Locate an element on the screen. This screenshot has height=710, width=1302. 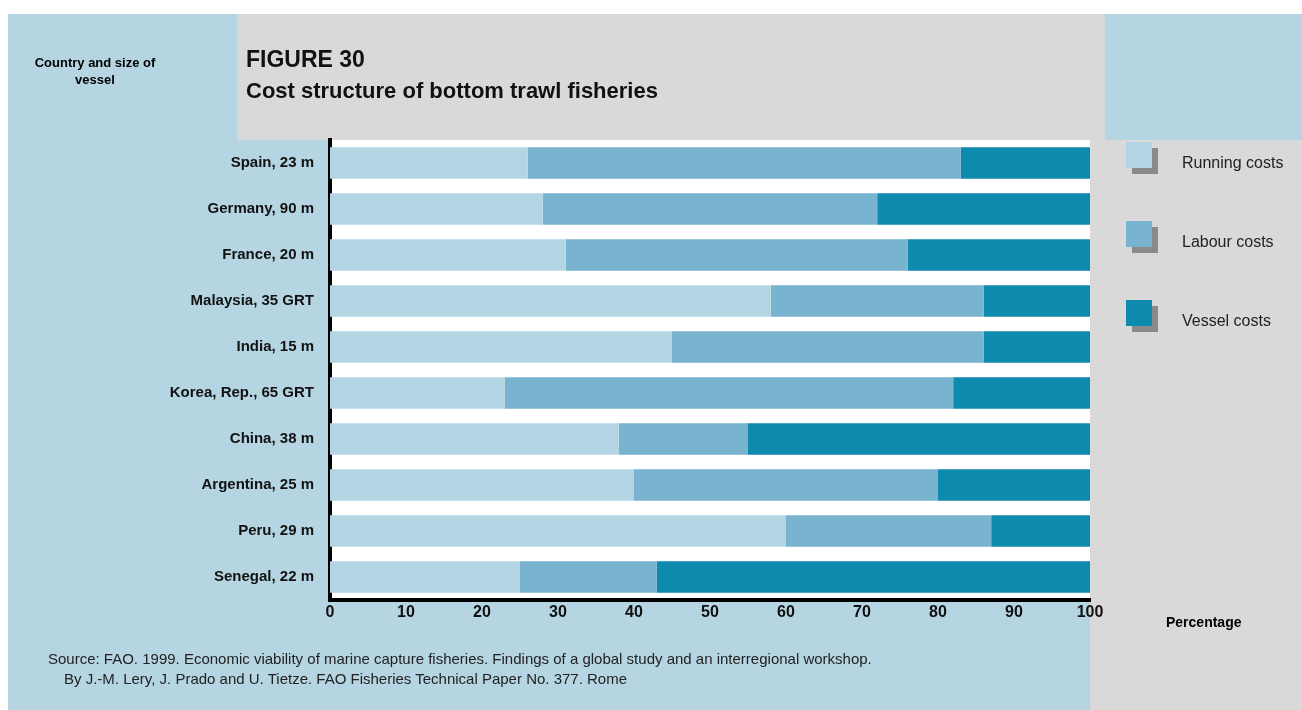
chart-subtitle: Cost structure of bottom trawl fisheries is located at coordinates (452, 91).